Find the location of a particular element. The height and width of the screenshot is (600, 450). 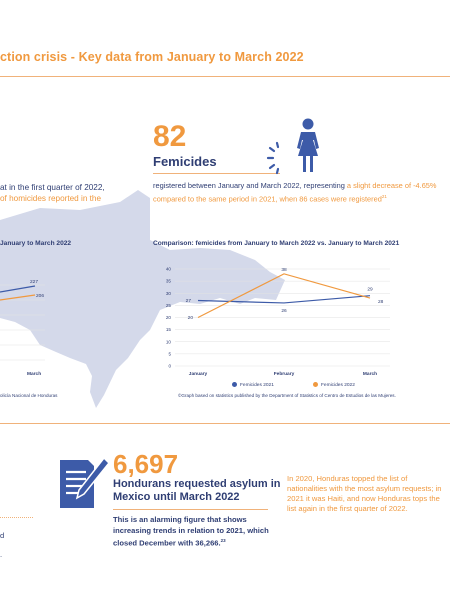

x-tick-label: March is located at coordinates (370, 374).